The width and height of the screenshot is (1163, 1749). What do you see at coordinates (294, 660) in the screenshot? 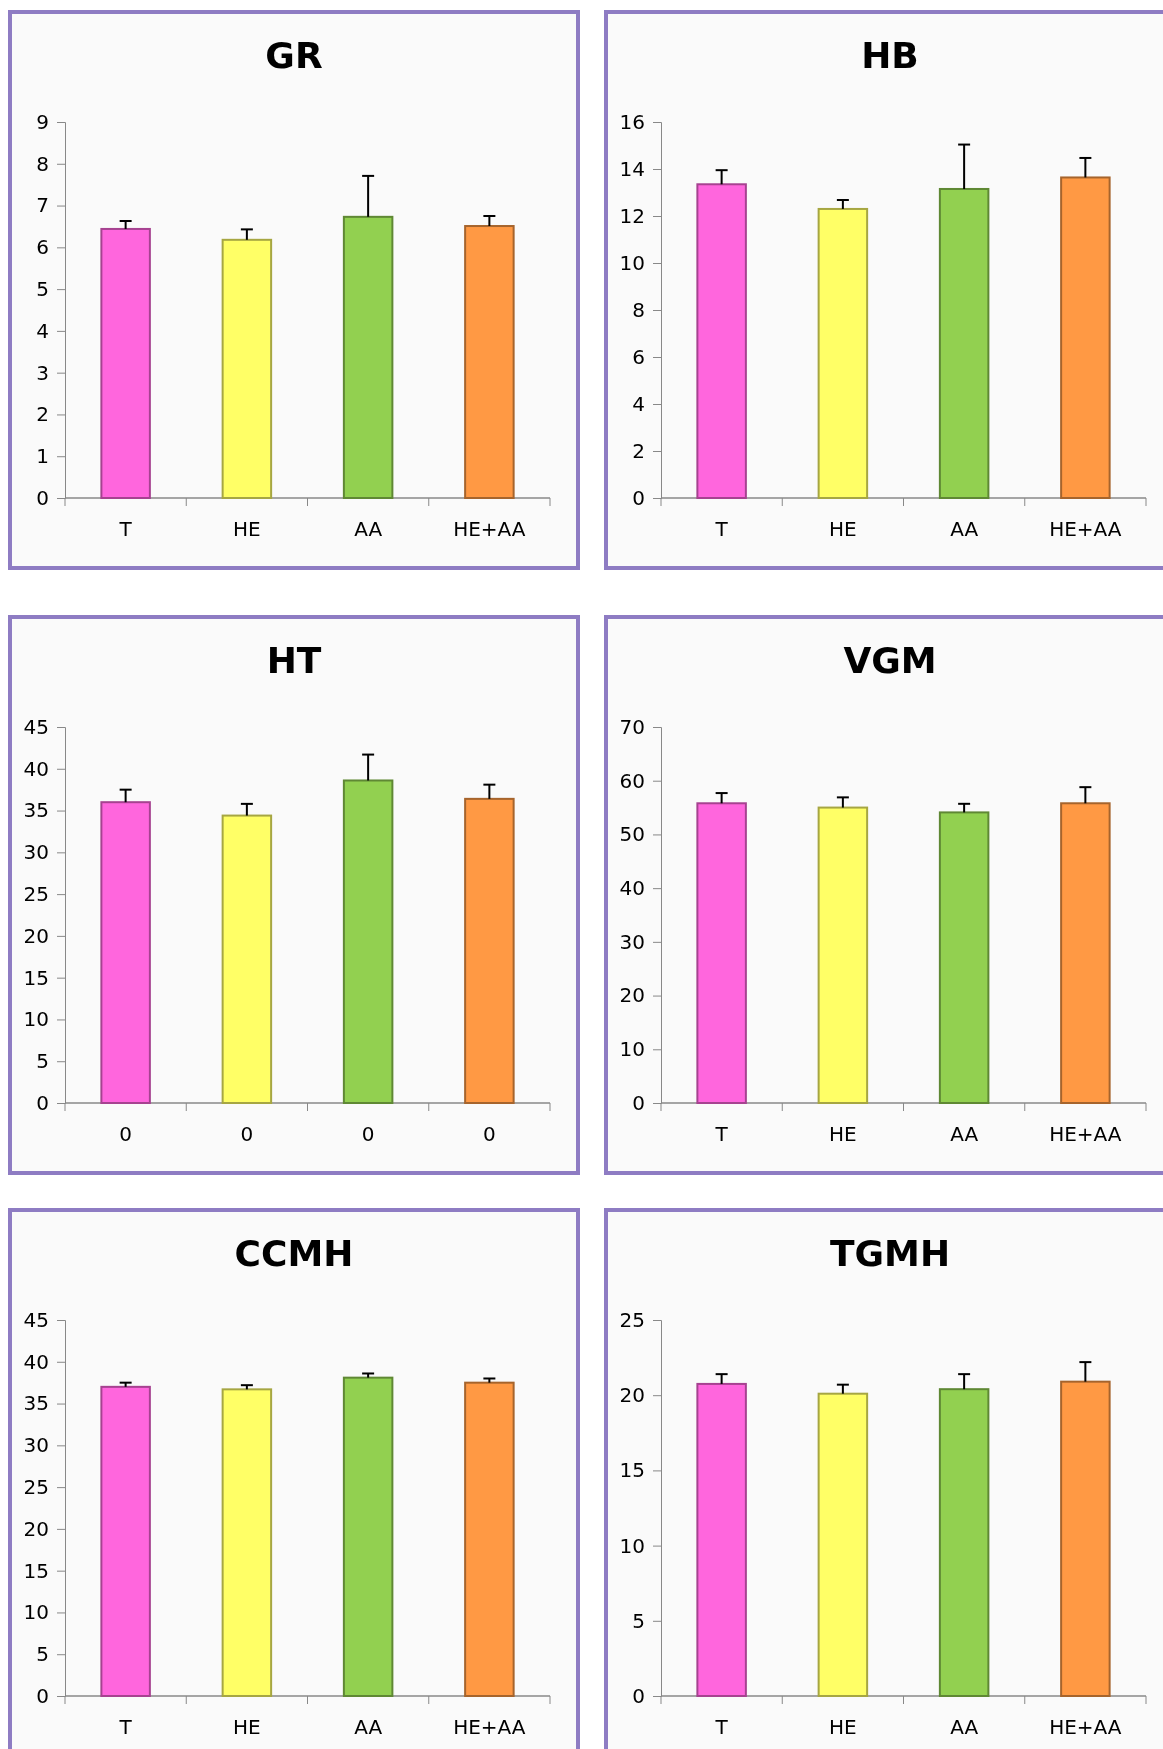
I see `chart-title: HT` at bounding box center [294, 660].